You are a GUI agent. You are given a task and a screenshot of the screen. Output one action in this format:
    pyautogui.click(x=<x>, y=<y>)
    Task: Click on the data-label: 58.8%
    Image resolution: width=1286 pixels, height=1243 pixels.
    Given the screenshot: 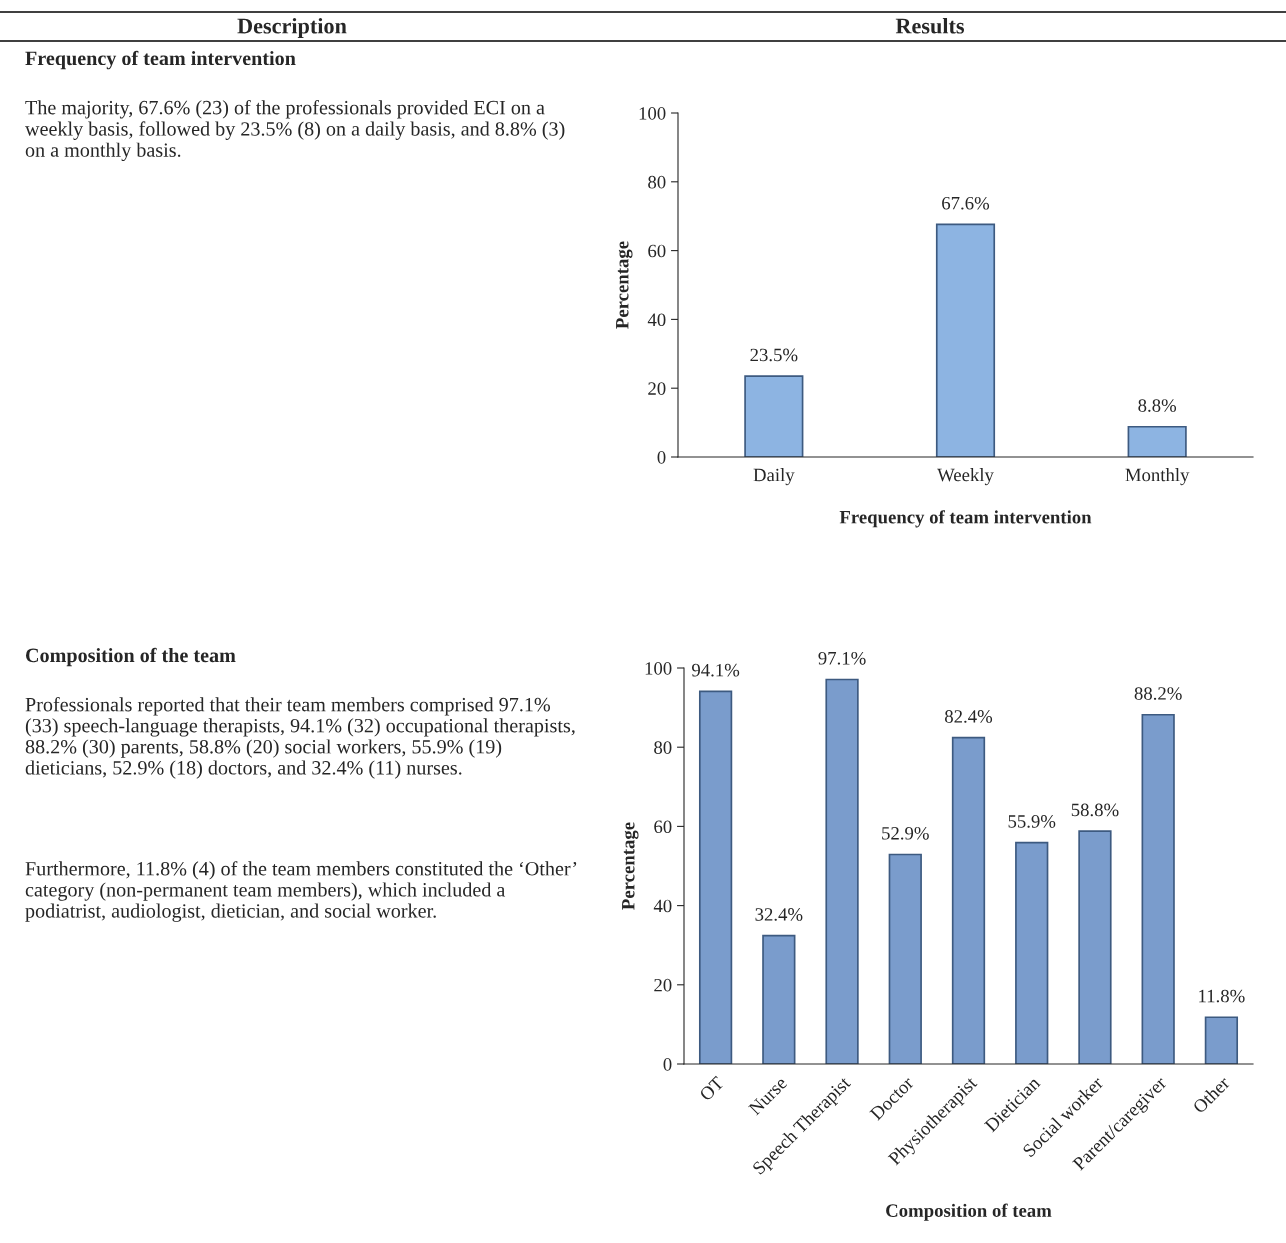 What is the action you would take?
    pyautogui.click(x=1095, y=810)
    